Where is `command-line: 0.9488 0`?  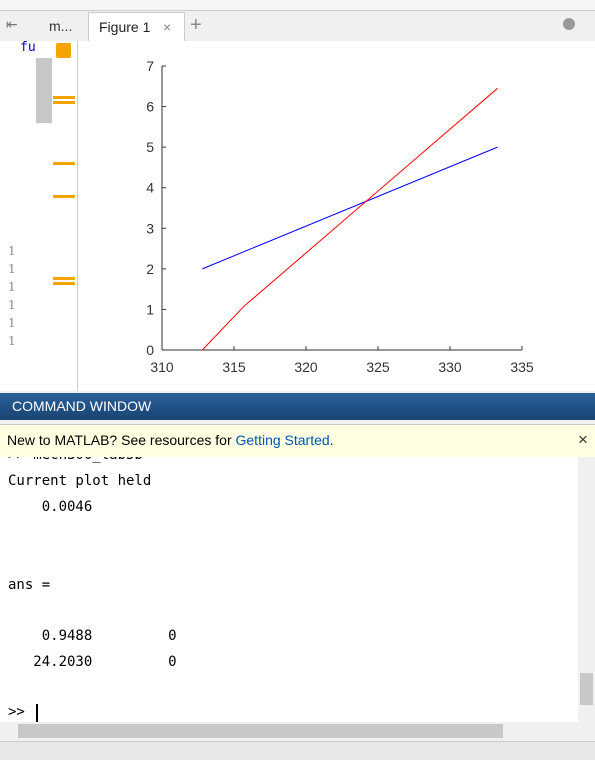 command-line: 0.9488 0 is located at coordinates (92, 636).